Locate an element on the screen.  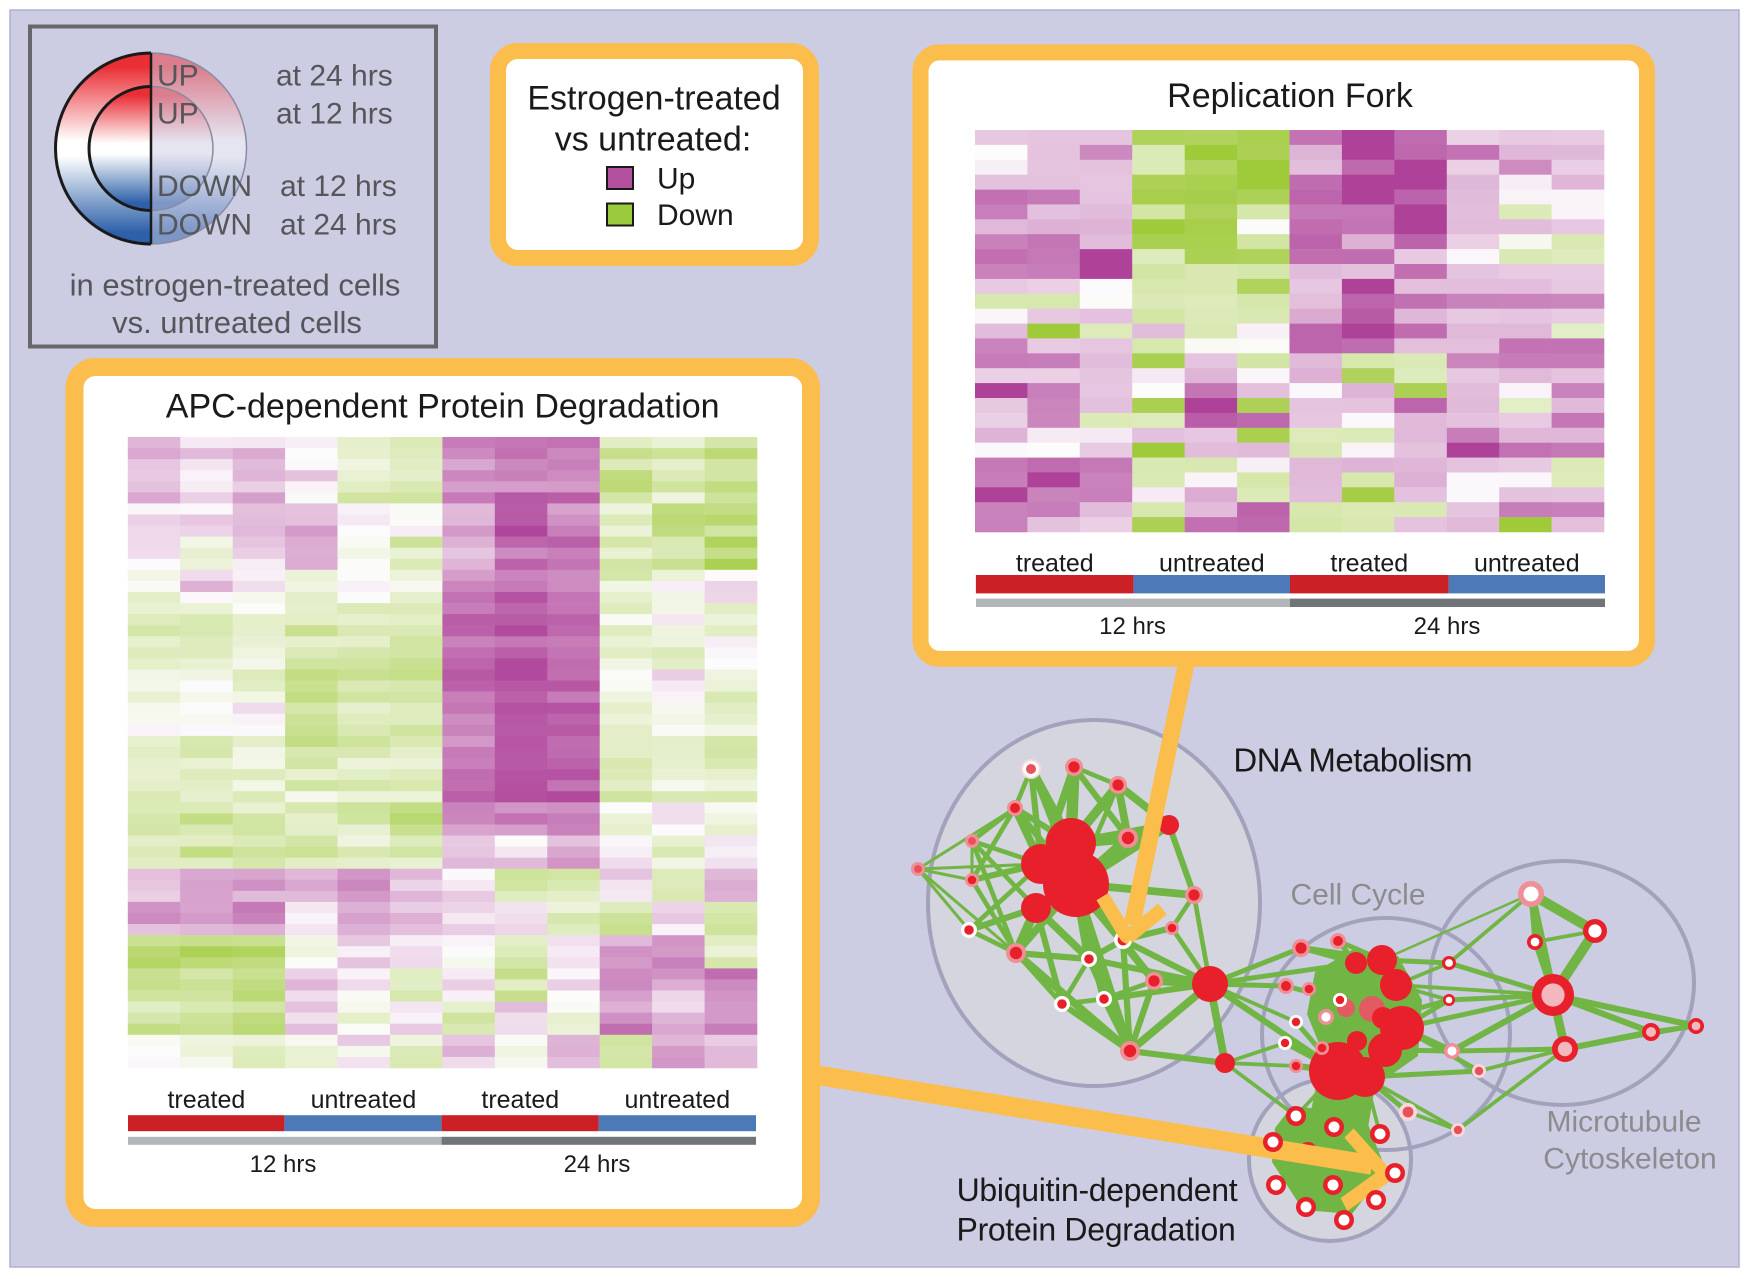
svg-text: Ubiquitin-dependent is located at coordinates (1097, 1190).